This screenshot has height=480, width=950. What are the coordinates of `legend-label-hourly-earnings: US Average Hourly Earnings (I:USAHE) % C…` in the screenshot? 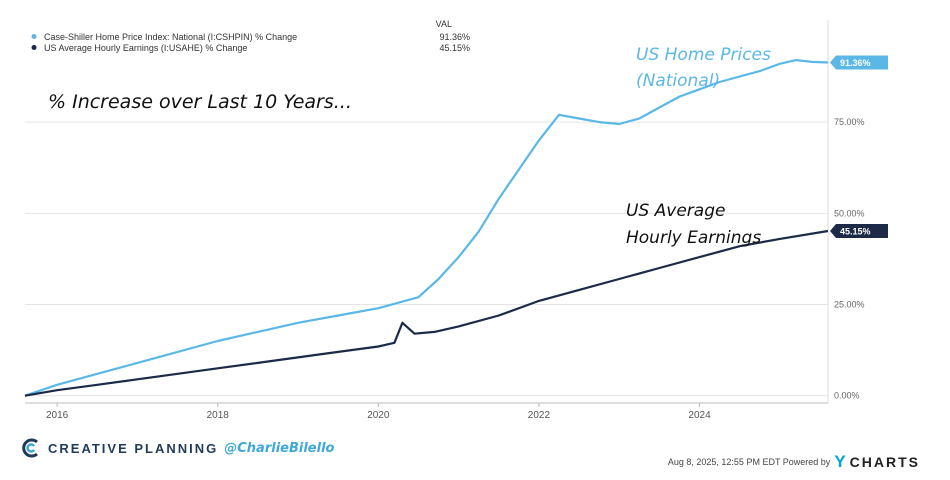 It's located at (145, 48).